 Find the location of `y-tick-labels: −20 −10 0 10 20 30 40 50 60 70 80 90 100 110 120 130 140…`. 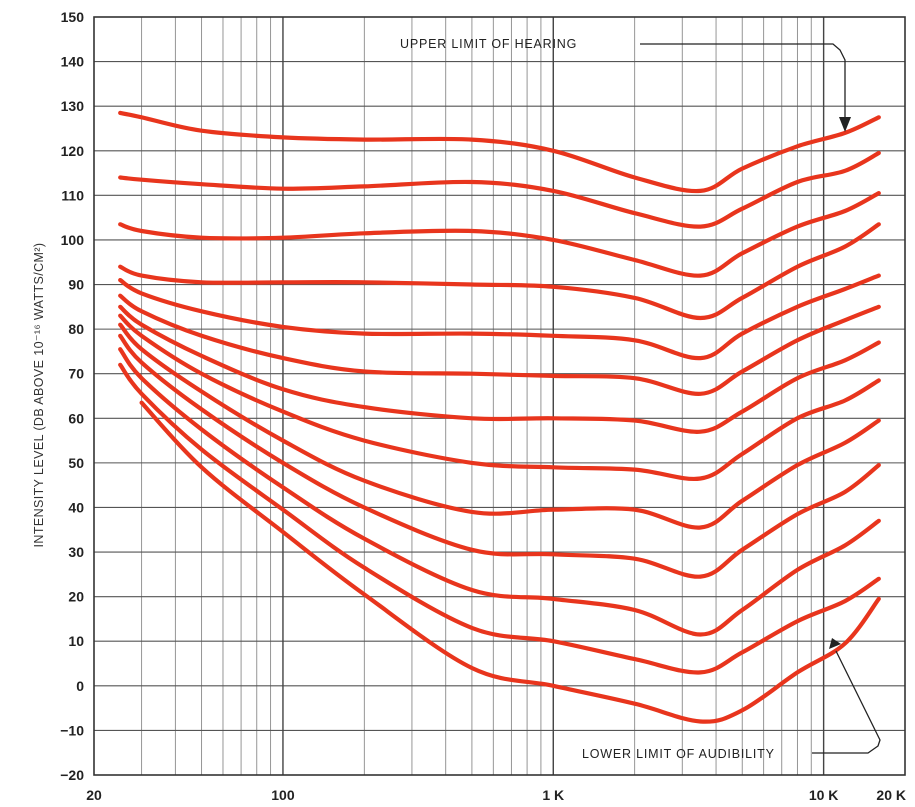

y-tick-labels: −20 −10 0 10 20 30 40 50 60 70 80 90 100 110 120 130 140… is located at coordinates (72, 396).